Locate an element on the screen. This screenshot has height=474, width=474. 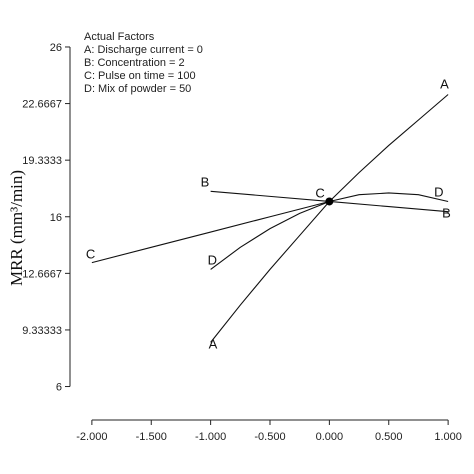
y-tick-label: 12.6667 is located at coordinates (42, 274).